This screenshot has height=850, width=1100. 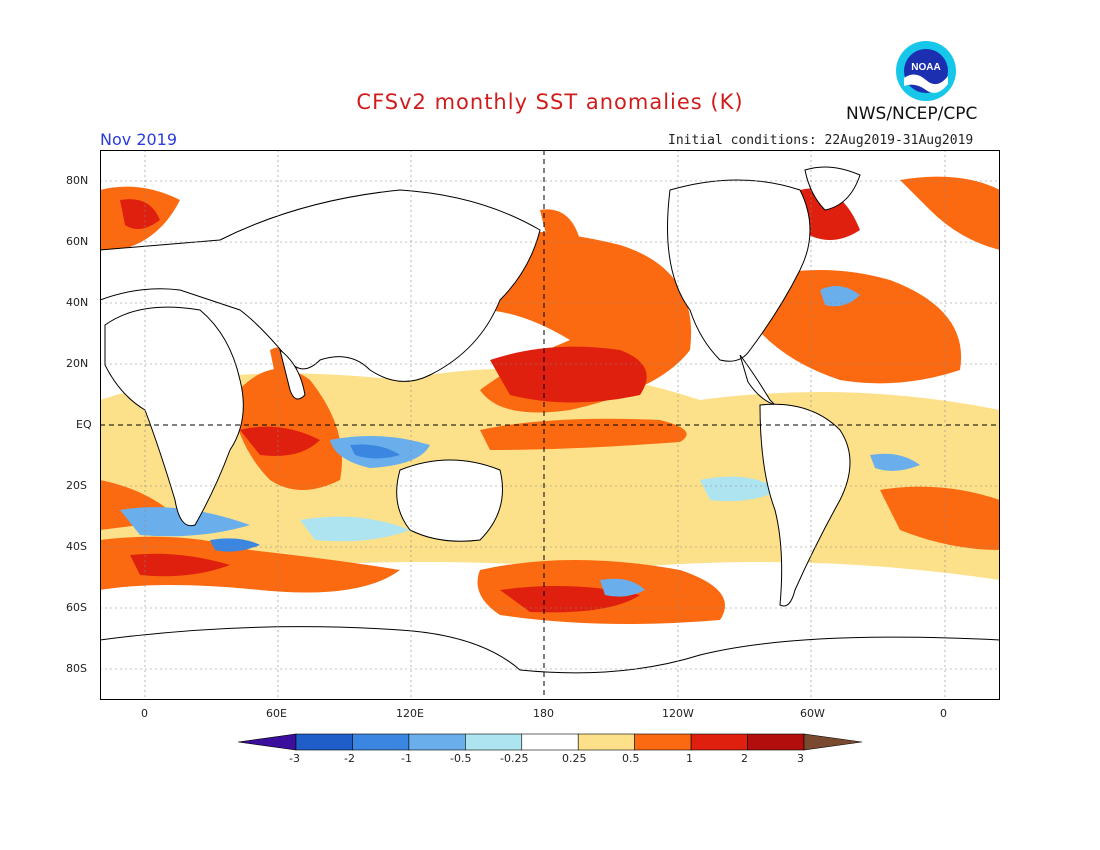 I want to click on lat-label: 60N, so click(x=77, y=241).